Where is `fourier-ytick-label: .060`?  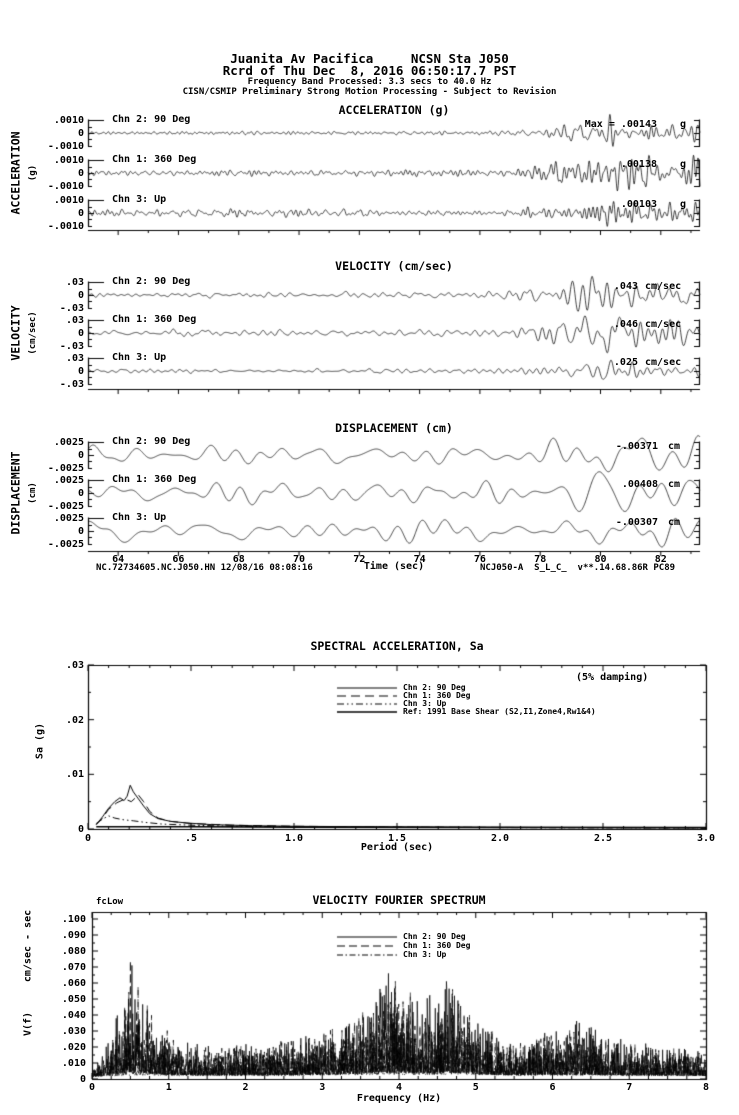 fourier-ytick-label: .060 is located at coordinates (73, 983).